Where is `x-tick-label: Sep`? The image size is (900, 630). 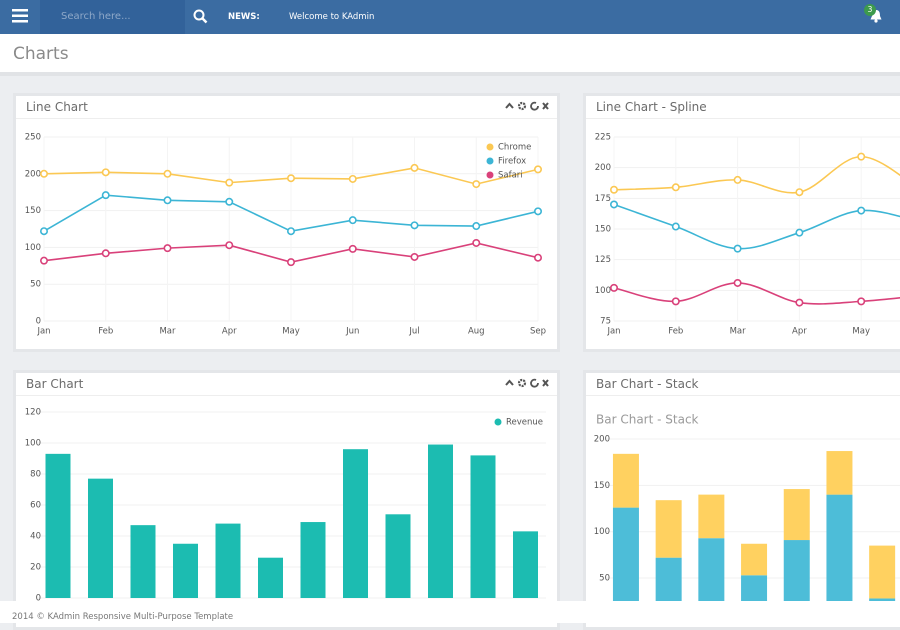
x-tick-label: Sep is located at coordinates (538, 332).